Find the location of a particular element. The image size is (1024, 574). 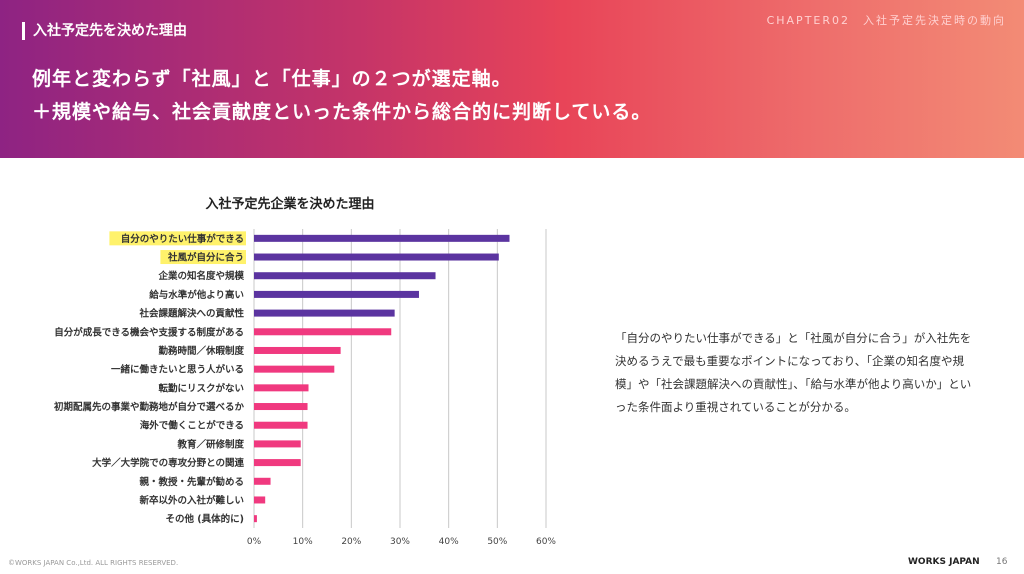

category-label: 社会課題解決への貢献性 is located at coordinates (191, 314).